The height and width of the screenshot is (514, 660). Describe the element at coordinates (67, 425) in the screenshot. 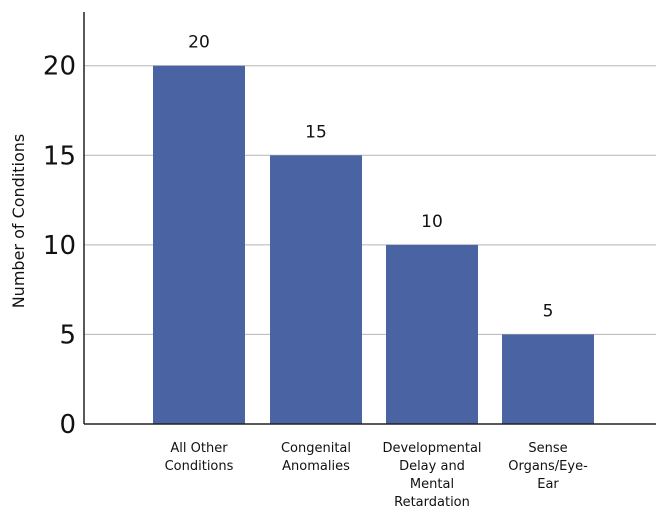

I see `y-tick-label: 0` at that location.